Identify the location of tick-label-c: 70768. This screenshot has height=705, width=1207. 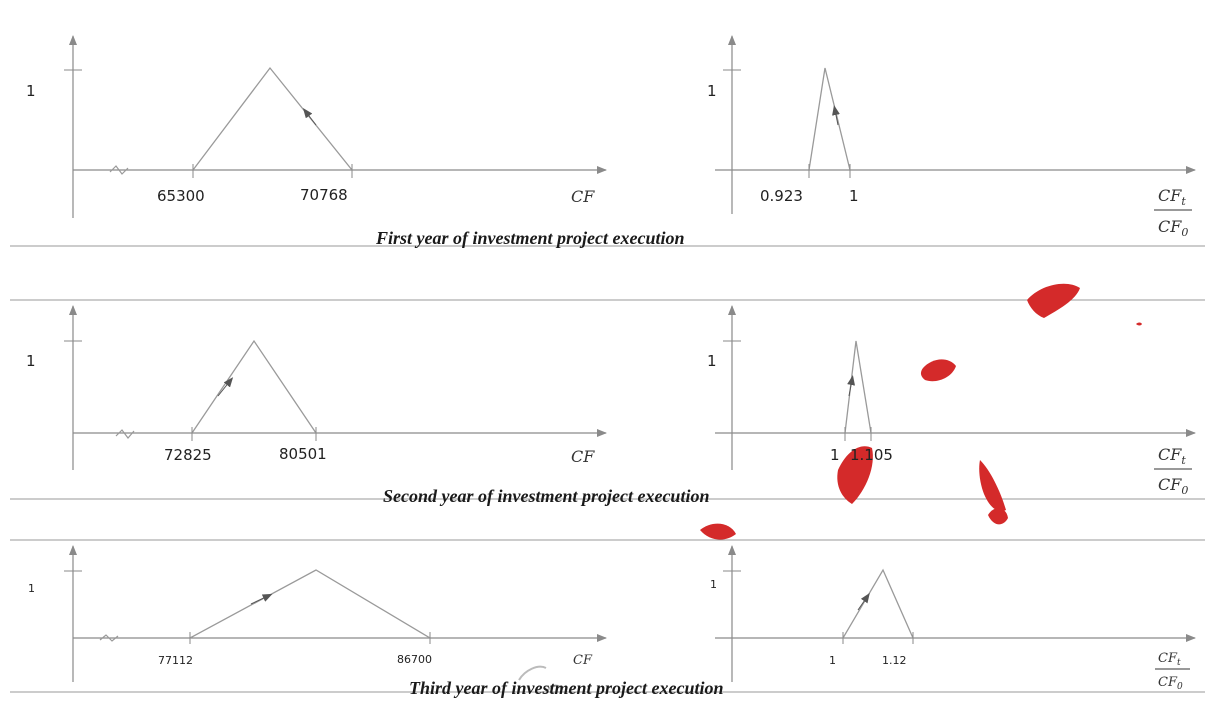
(324, 195).